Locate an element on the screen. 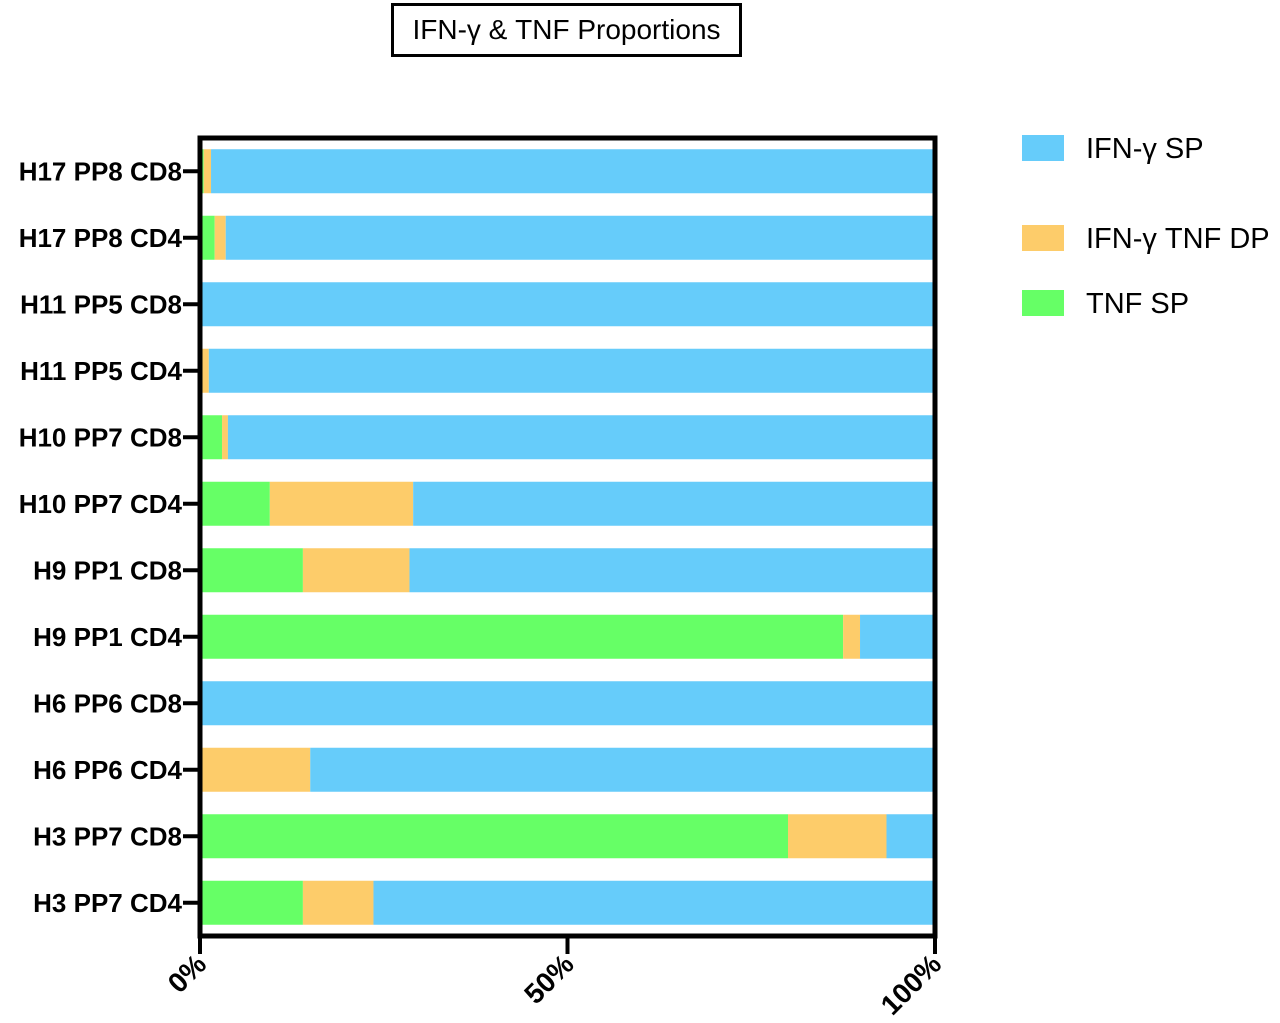 This screenshot has height=1023, width=1280. x-tick-label-0: 0% is located at coordinates (187, 973).